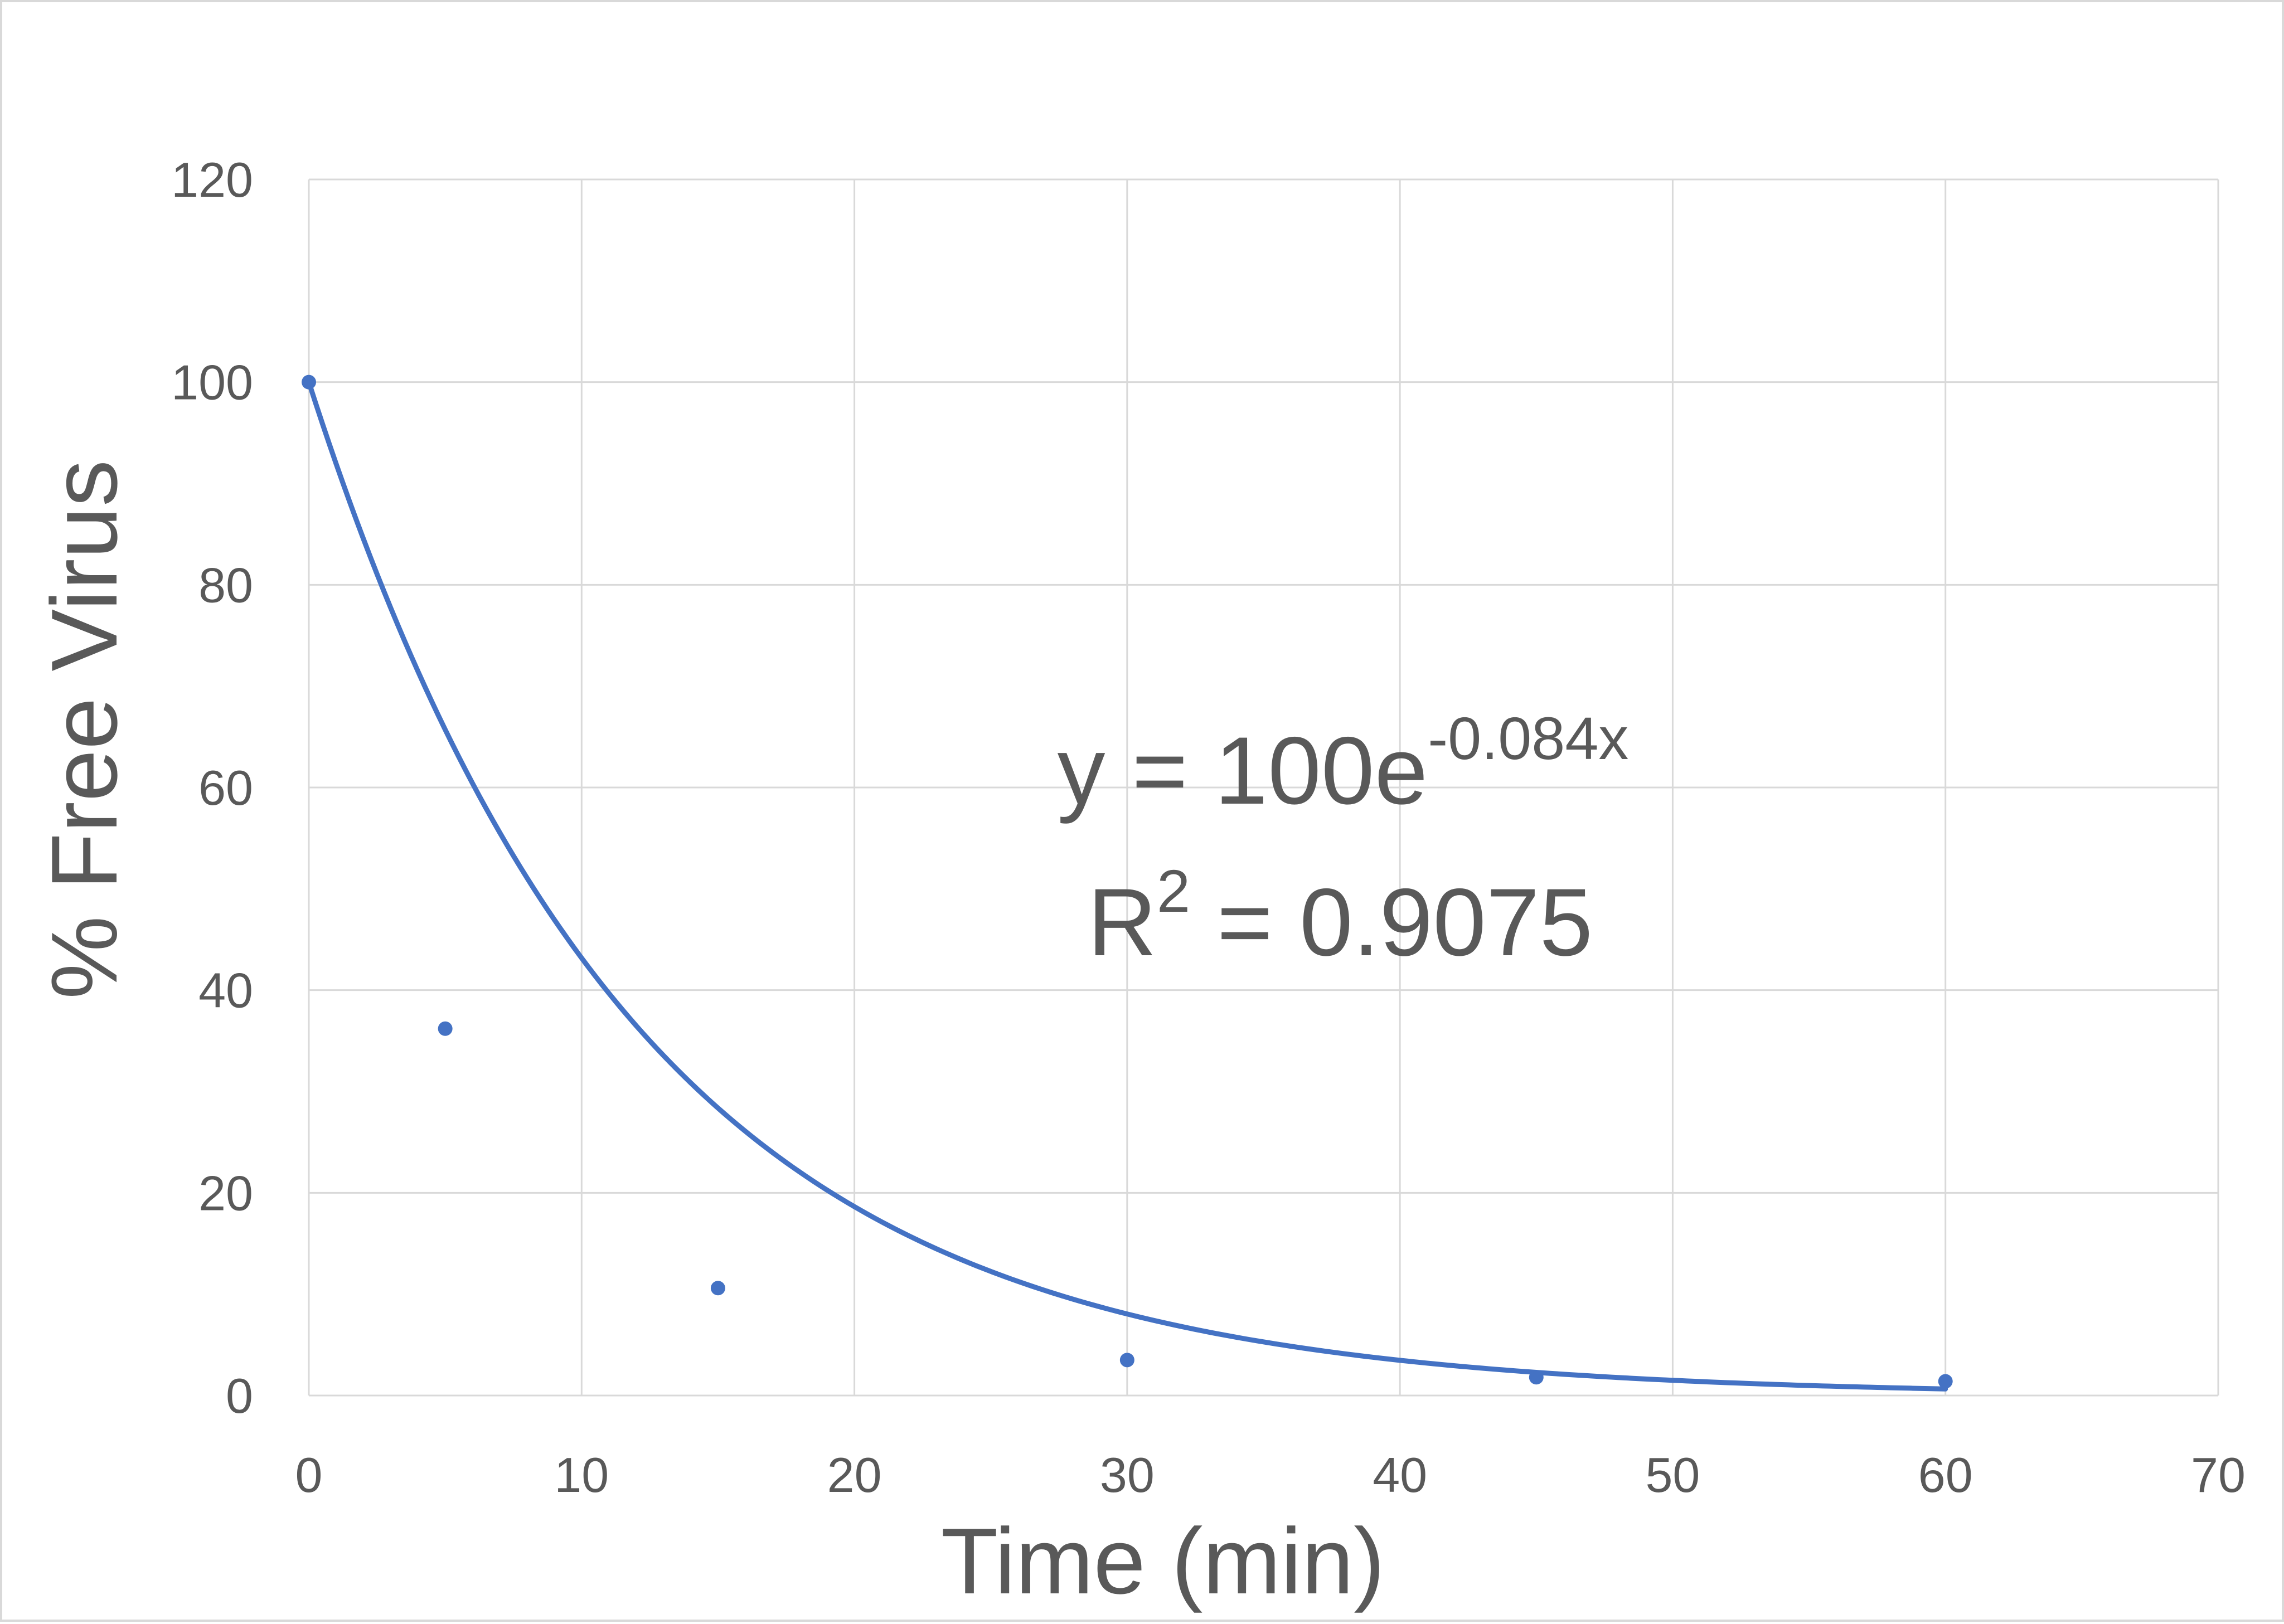 Image resolution: width=2284 pixels, height=1624 pixels. Describe the element at coordinates (212, 382) in the screenshot. I see `y-tick-label: 100` at that location.